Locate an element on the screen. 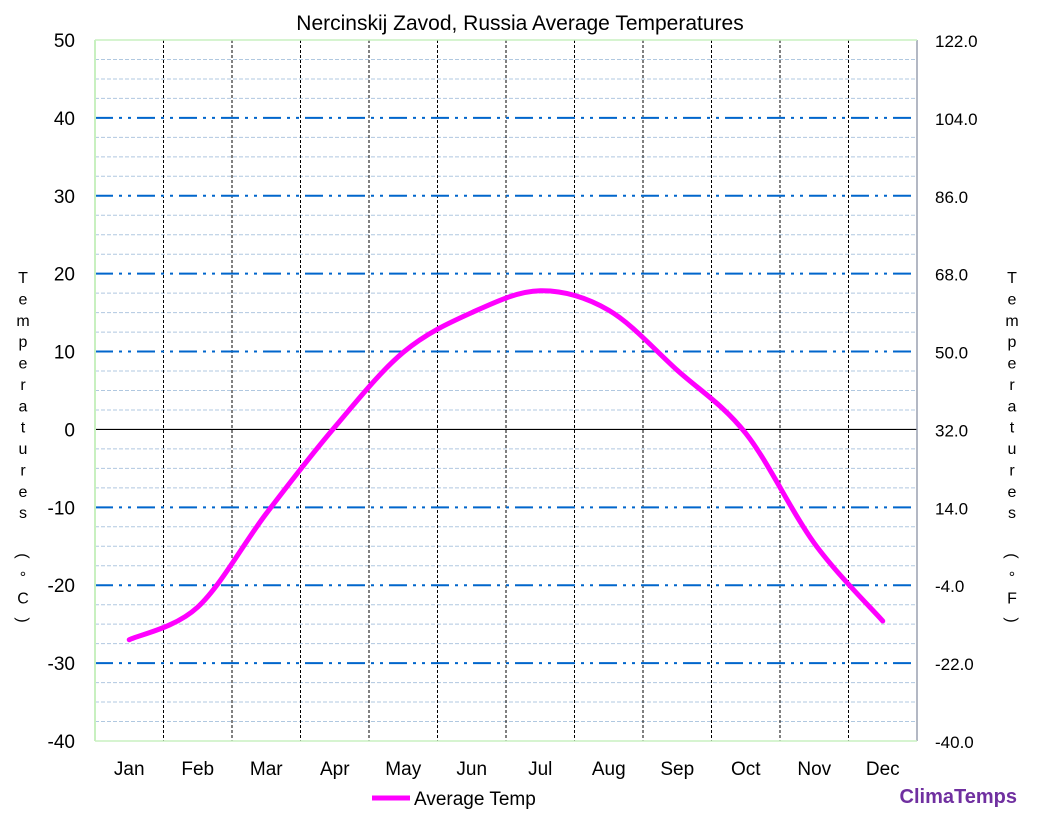  axis-title-char: C is located at coordinates (23, 599).